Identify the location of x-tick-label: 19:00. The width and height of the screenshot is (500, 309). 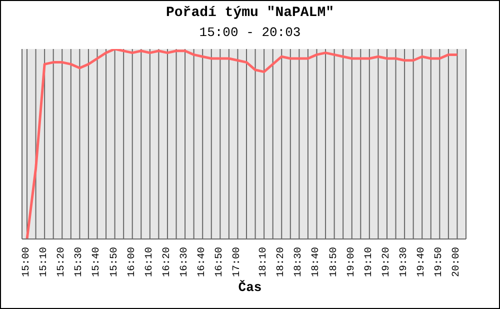
(352, 262).